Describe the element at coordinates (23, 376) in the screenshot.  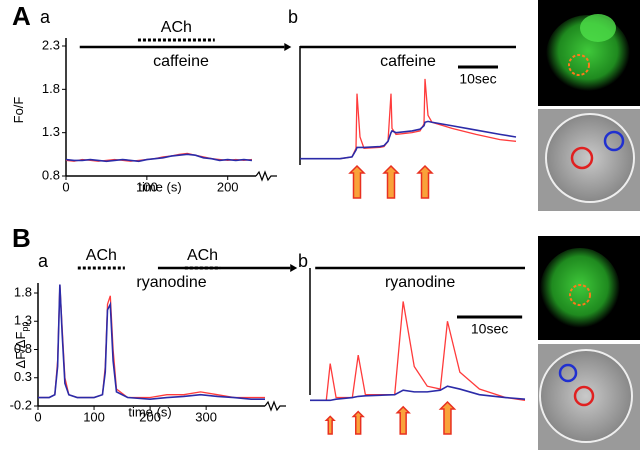
I see `y-tick-label: 0.3` at that location.